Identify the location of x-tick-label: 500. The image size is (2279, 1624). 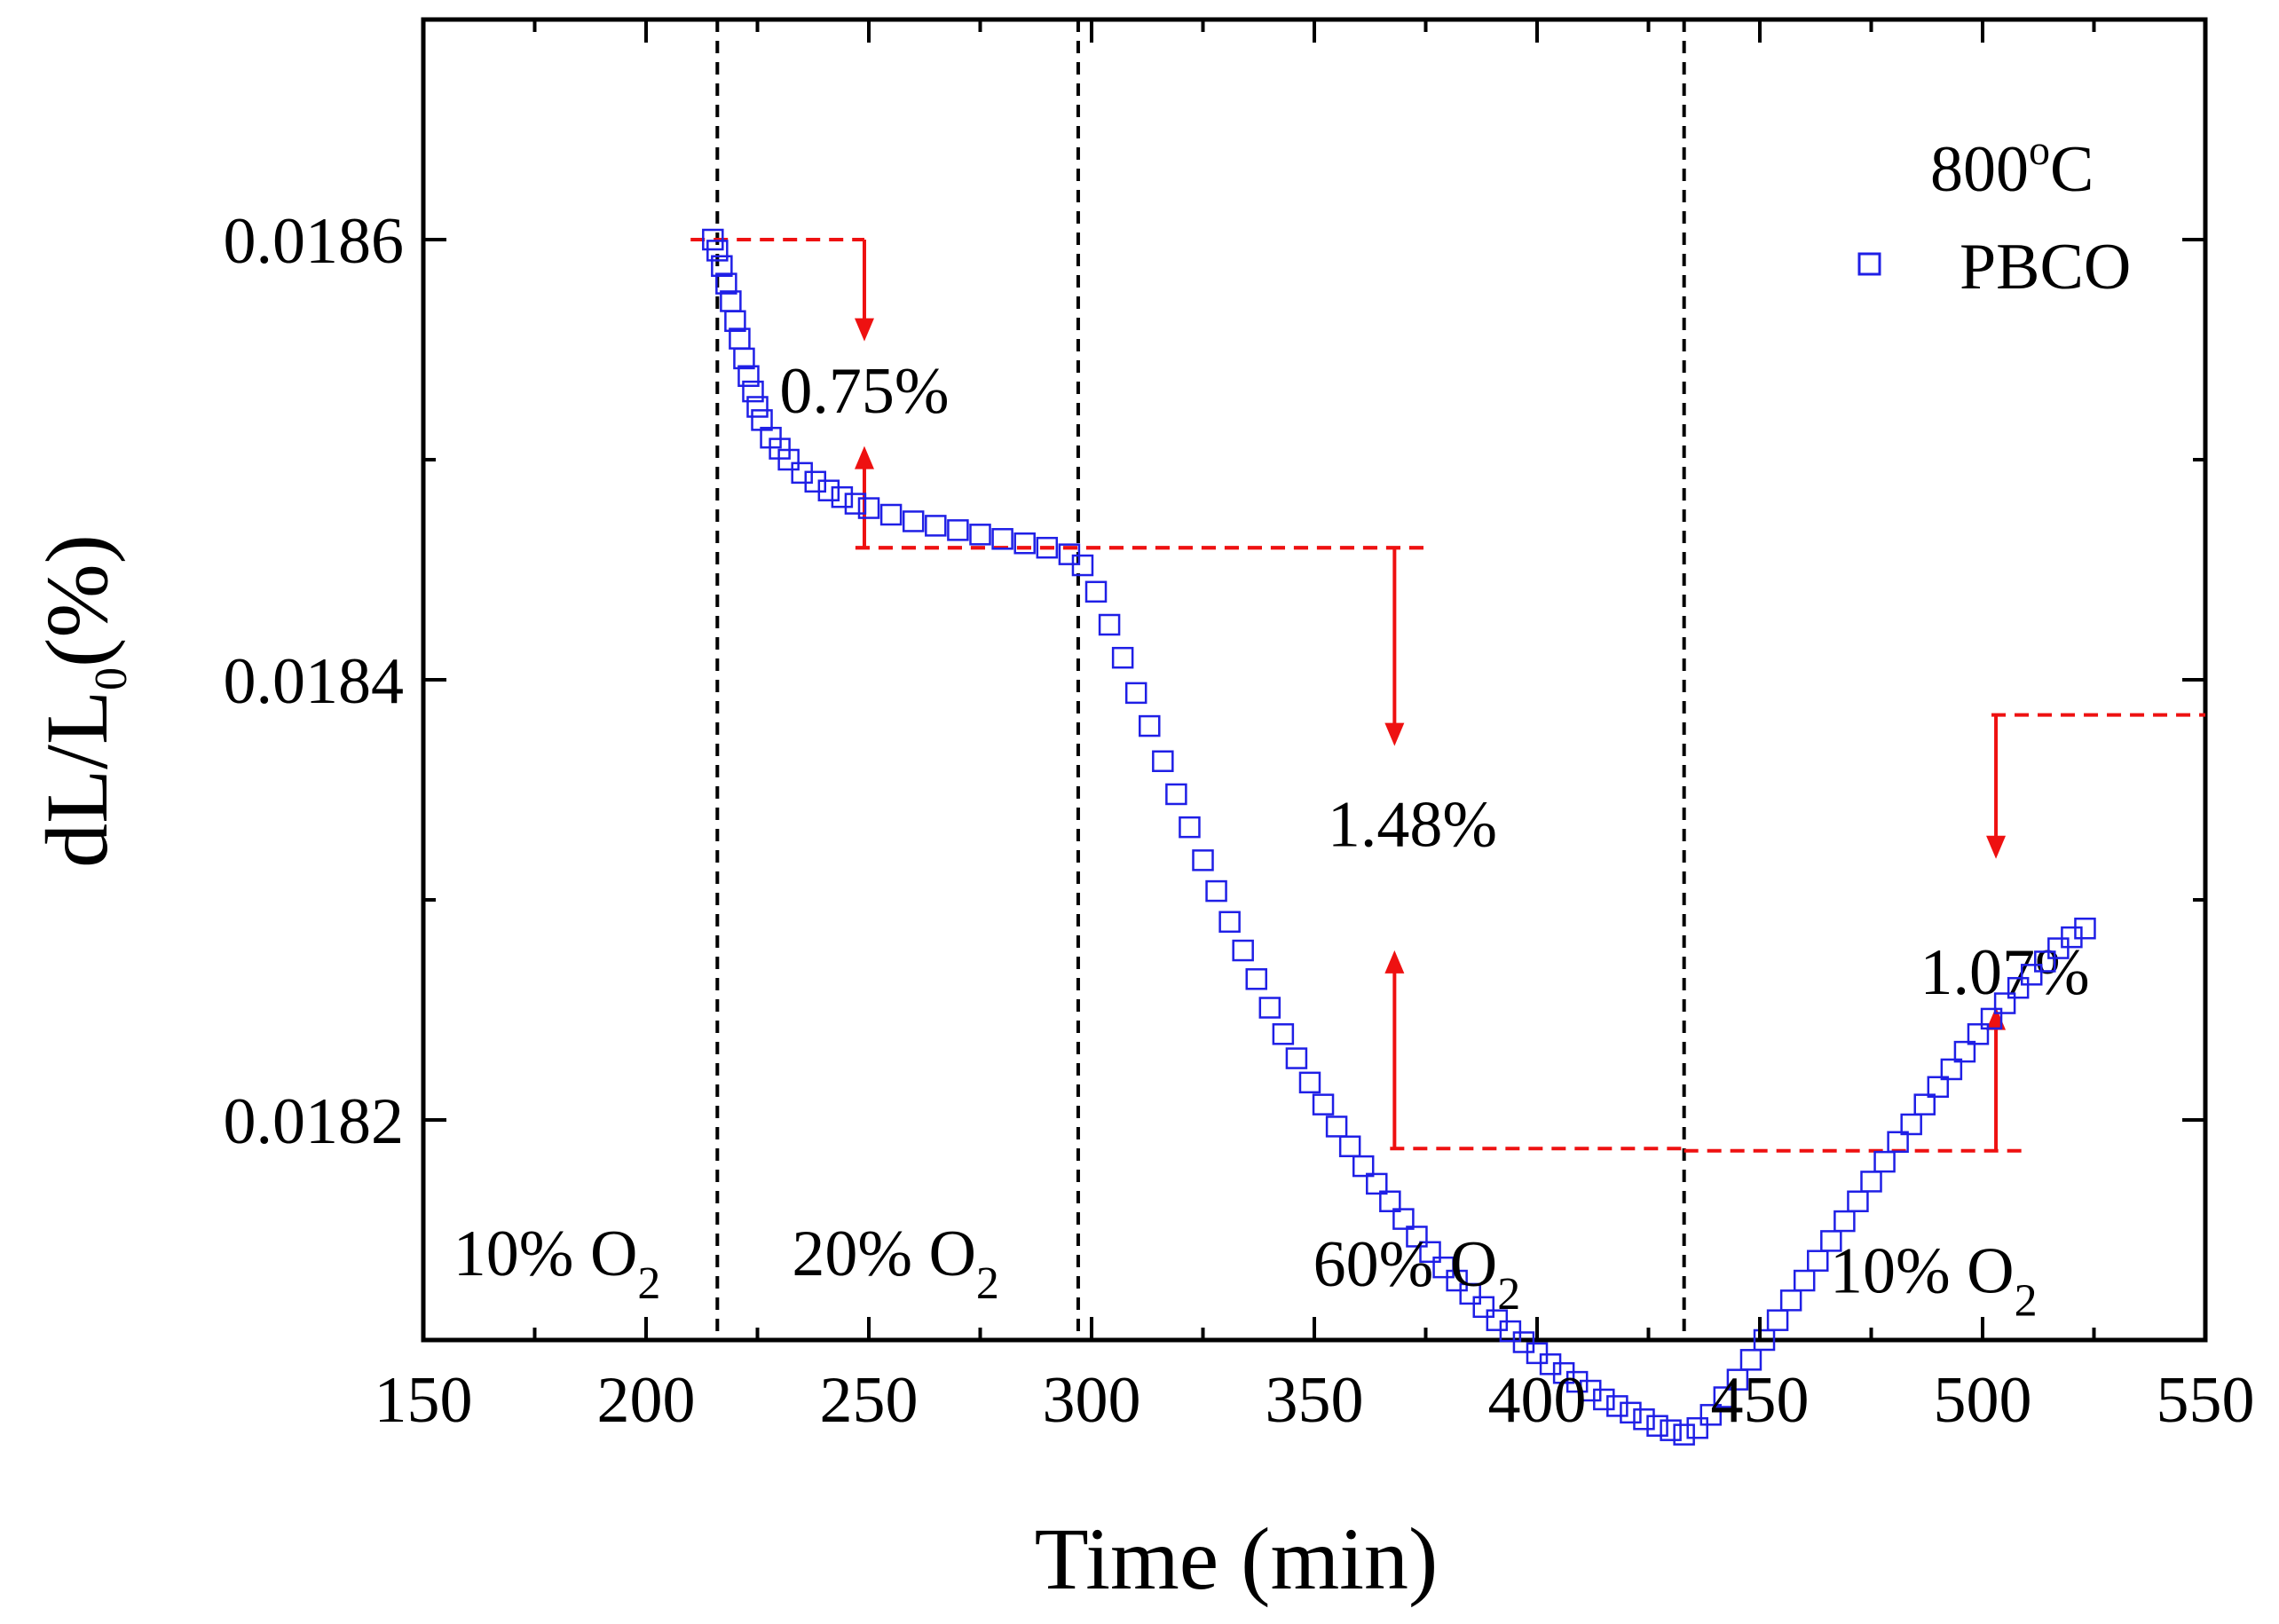
(1983, 1401).